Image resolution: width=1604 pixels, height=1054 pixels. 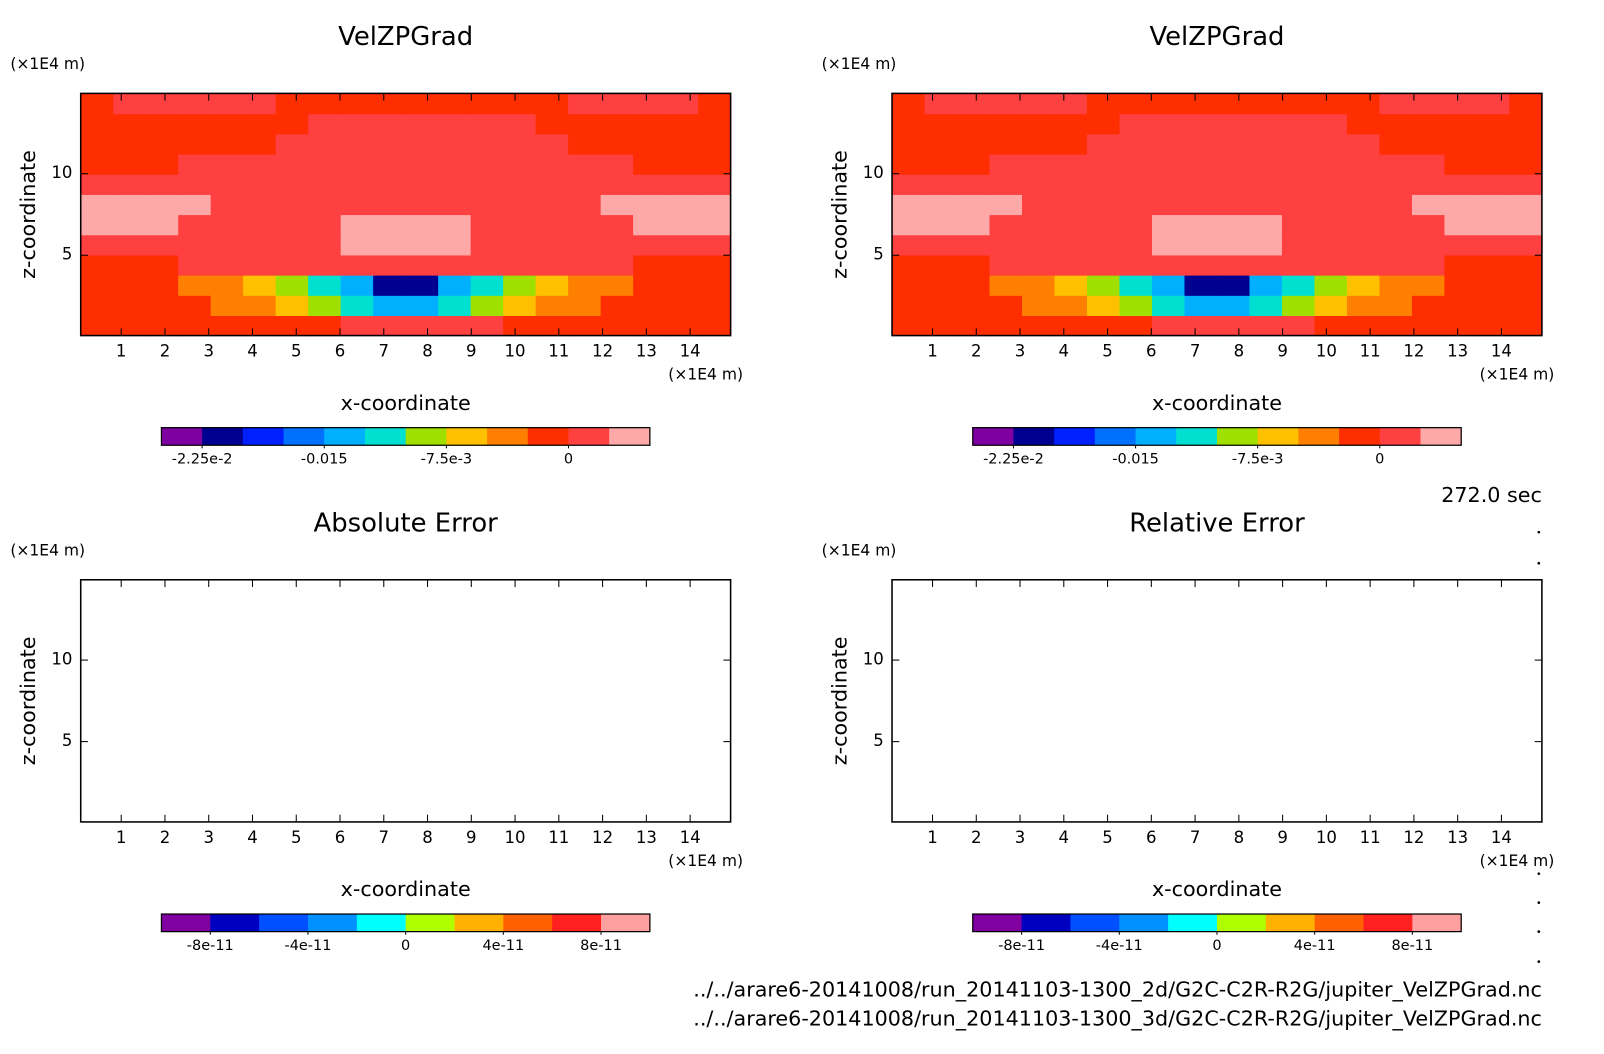 I want to click on colorbar-tick-label: 4e-11, so click(x=1315, y=946).